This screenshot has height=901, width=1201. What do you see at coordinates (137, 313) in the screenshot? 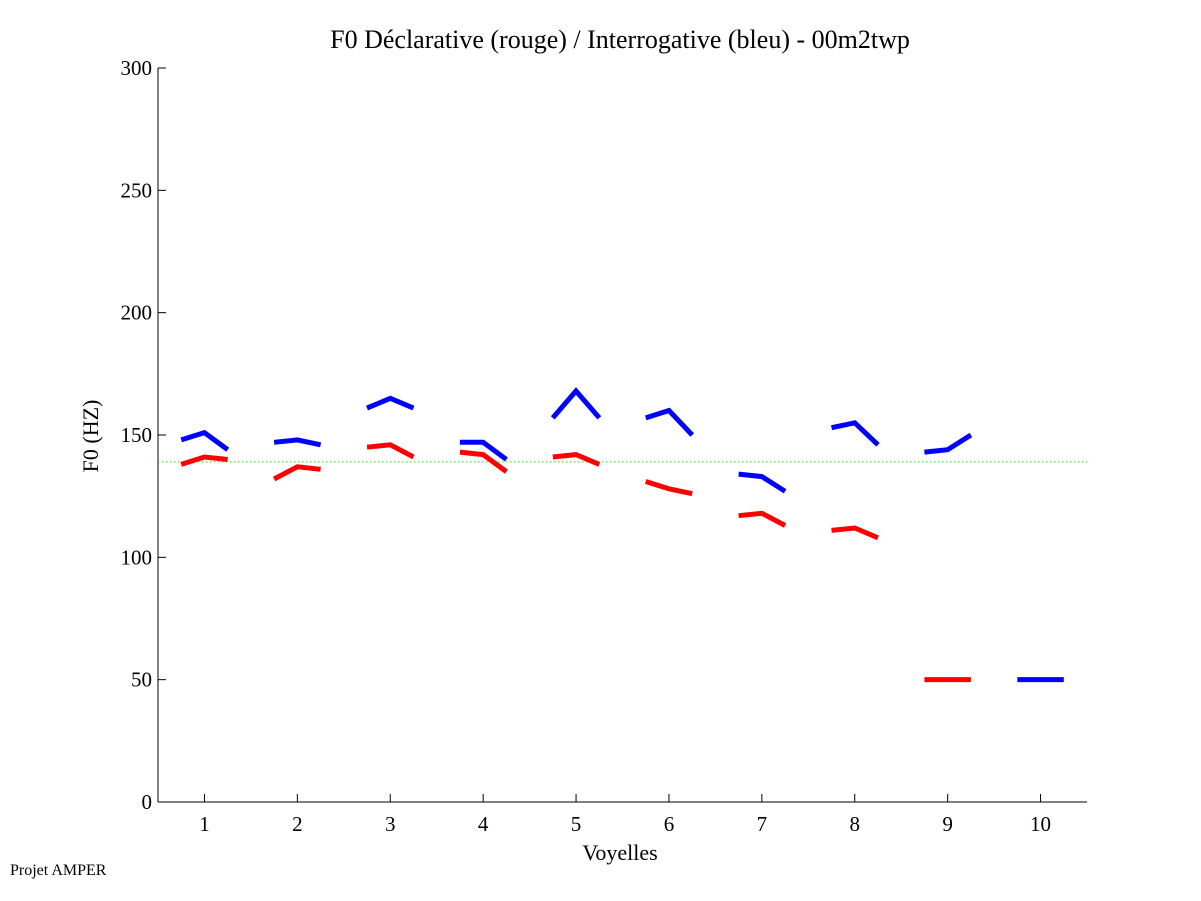
I see `y-tick-label: 200` at bounding box center [137, 313].